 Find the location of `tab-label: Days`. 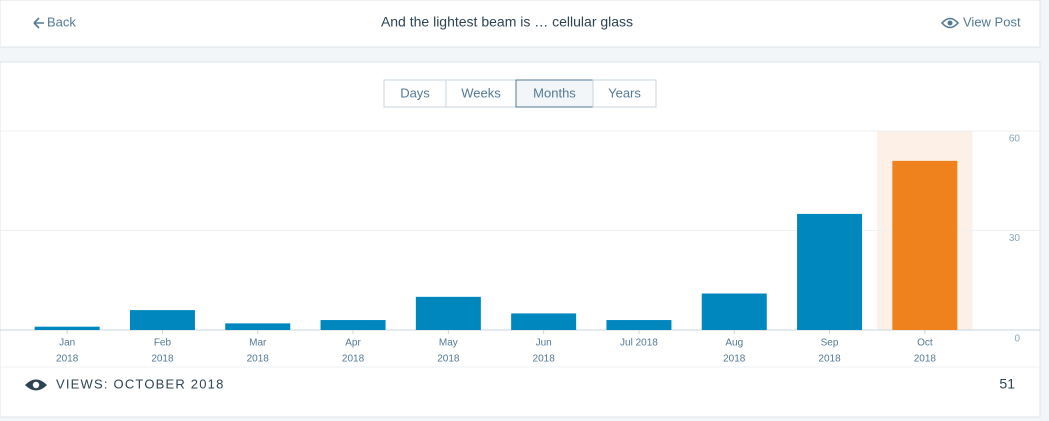

tab-label: Days is located at coordinates (415, 92).